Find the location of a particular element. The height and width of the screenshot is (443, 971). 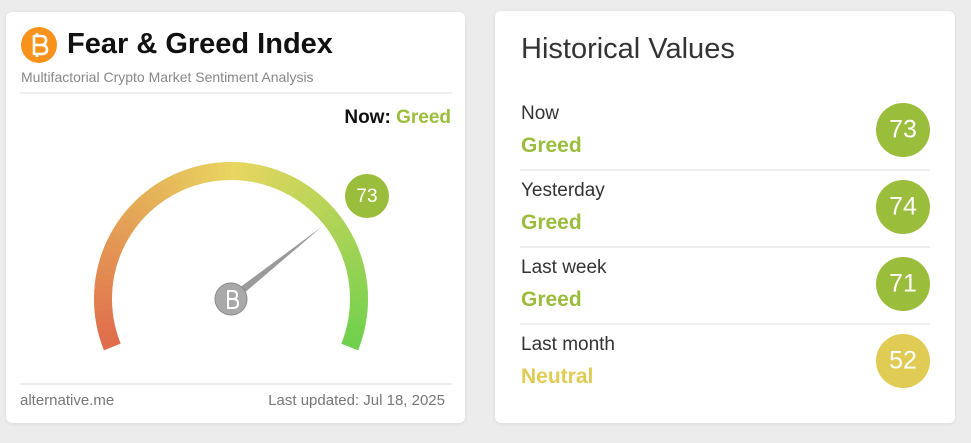

last-updated: Last updated: Jul 18, 2025 is located at coordinates (356, 400).